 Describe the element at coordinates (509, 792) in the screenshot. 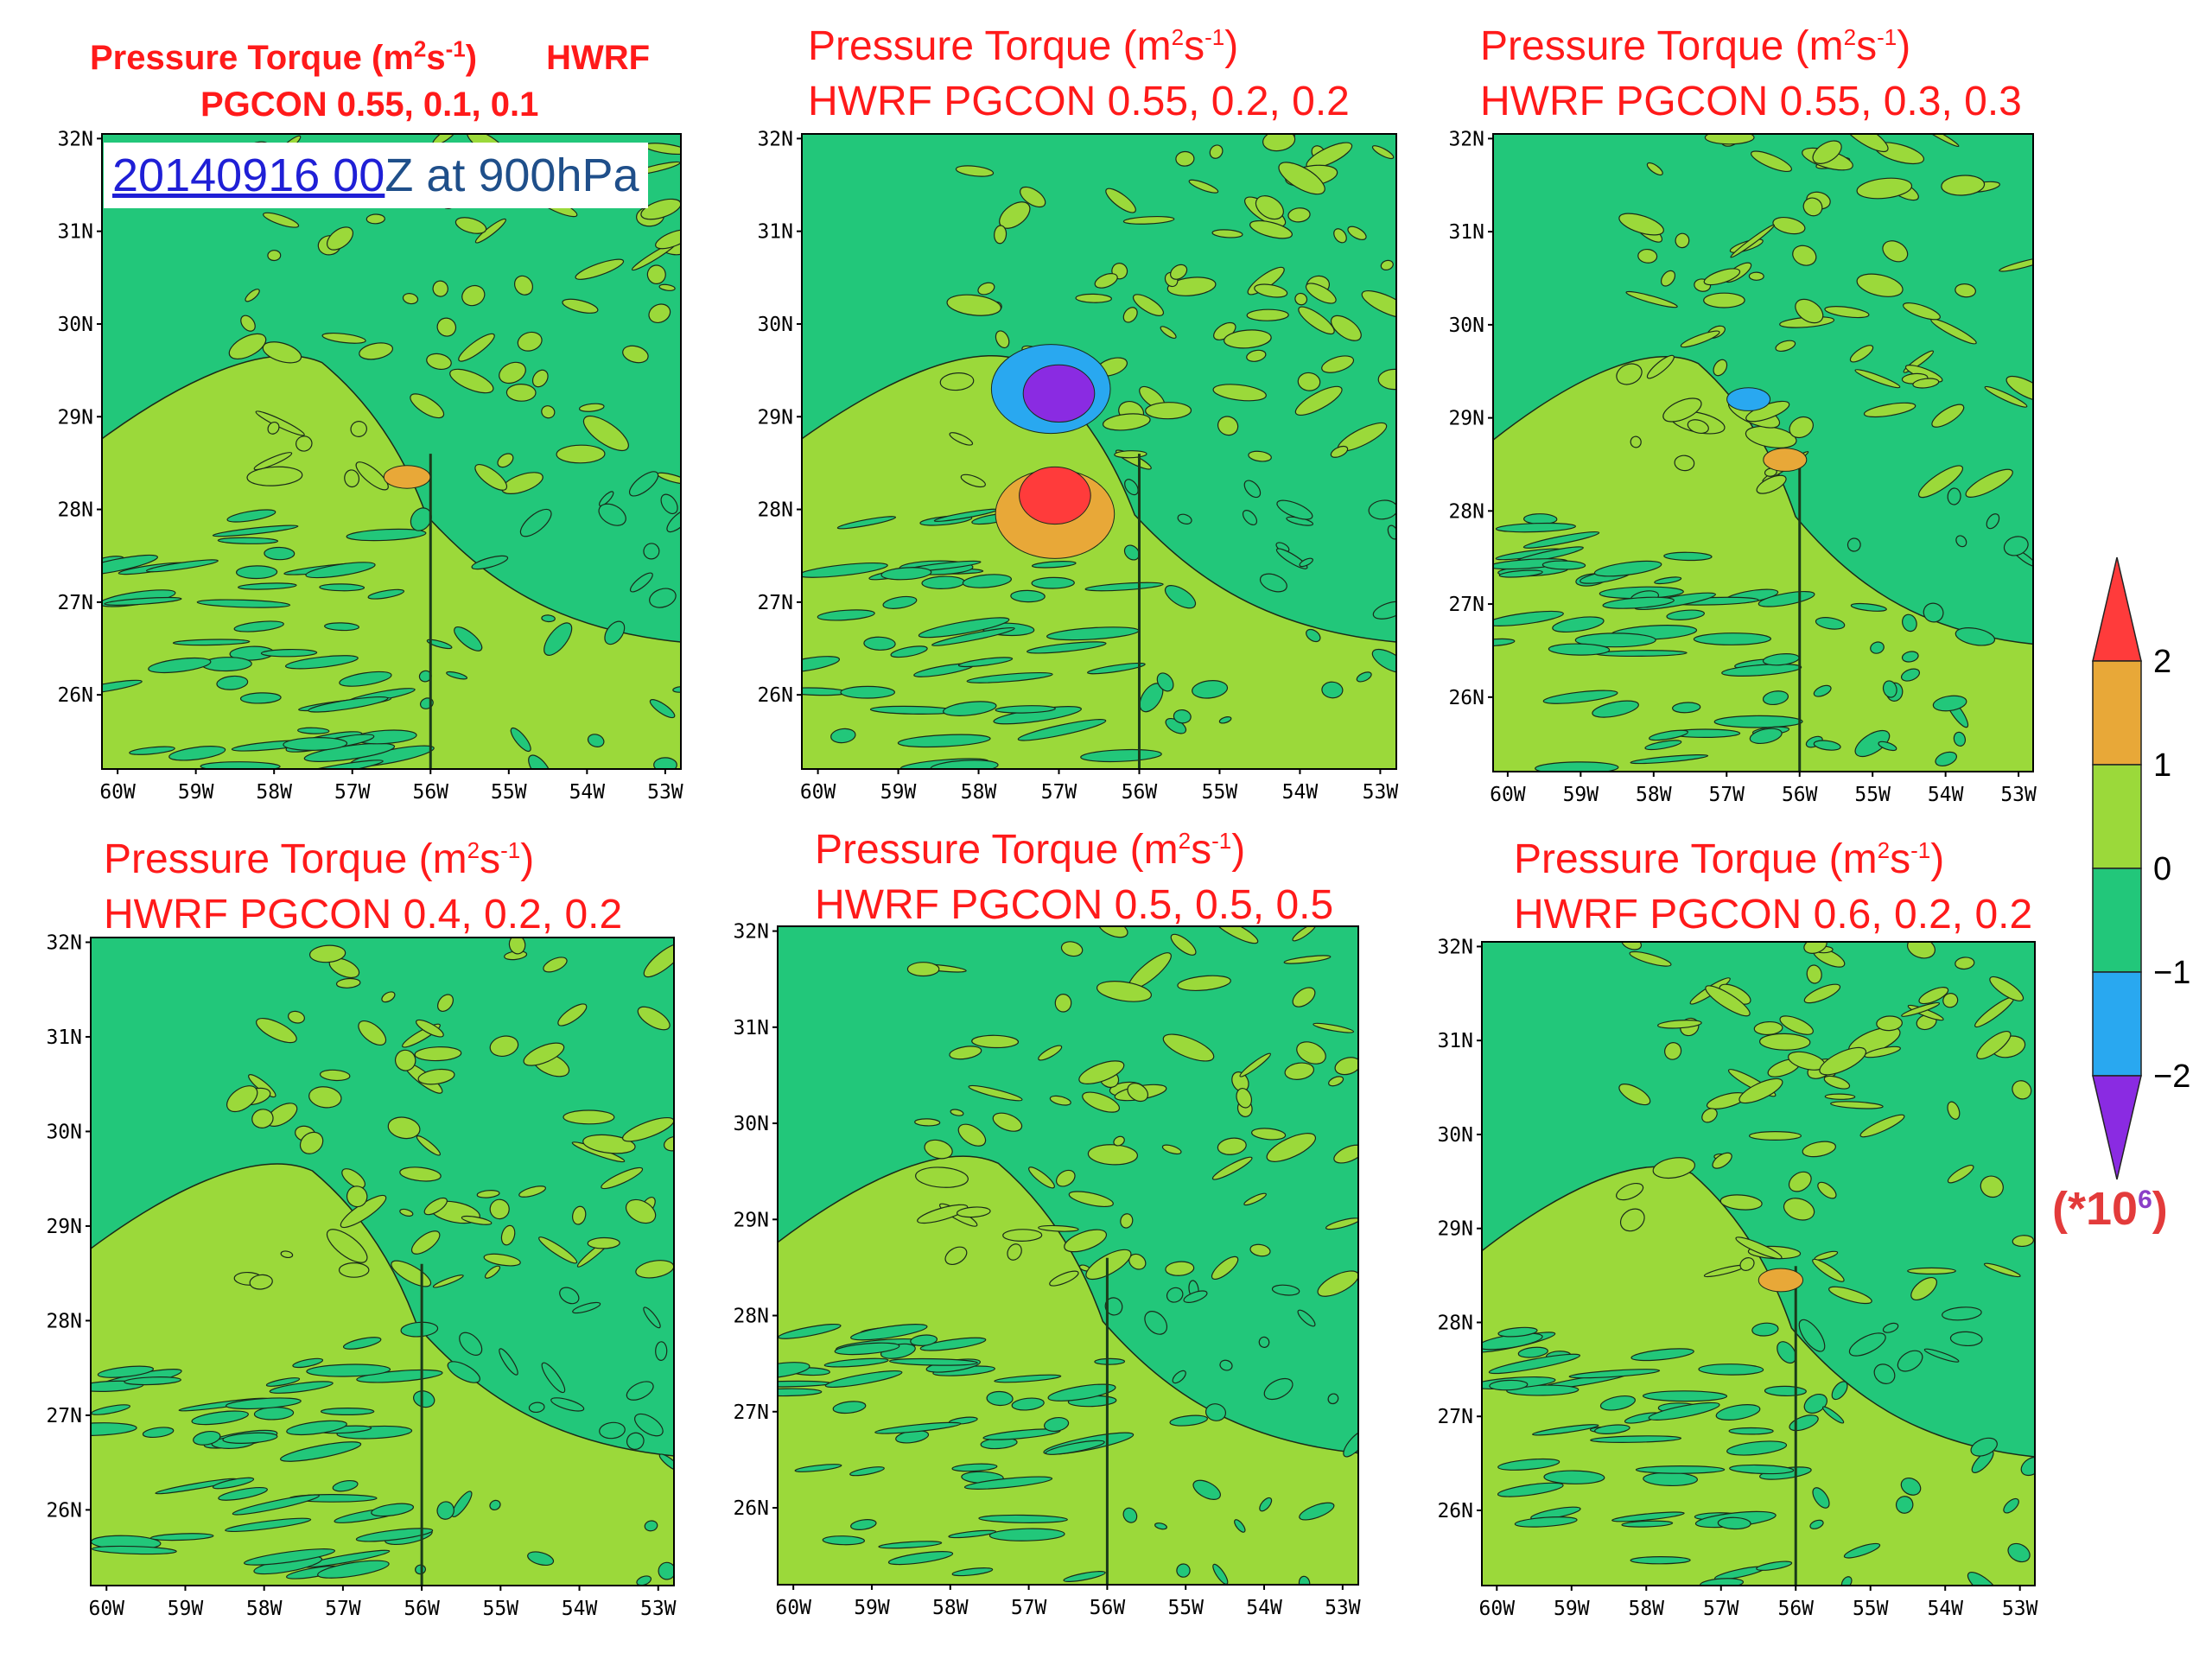

I see `x-tick-label: 55W` at that location.